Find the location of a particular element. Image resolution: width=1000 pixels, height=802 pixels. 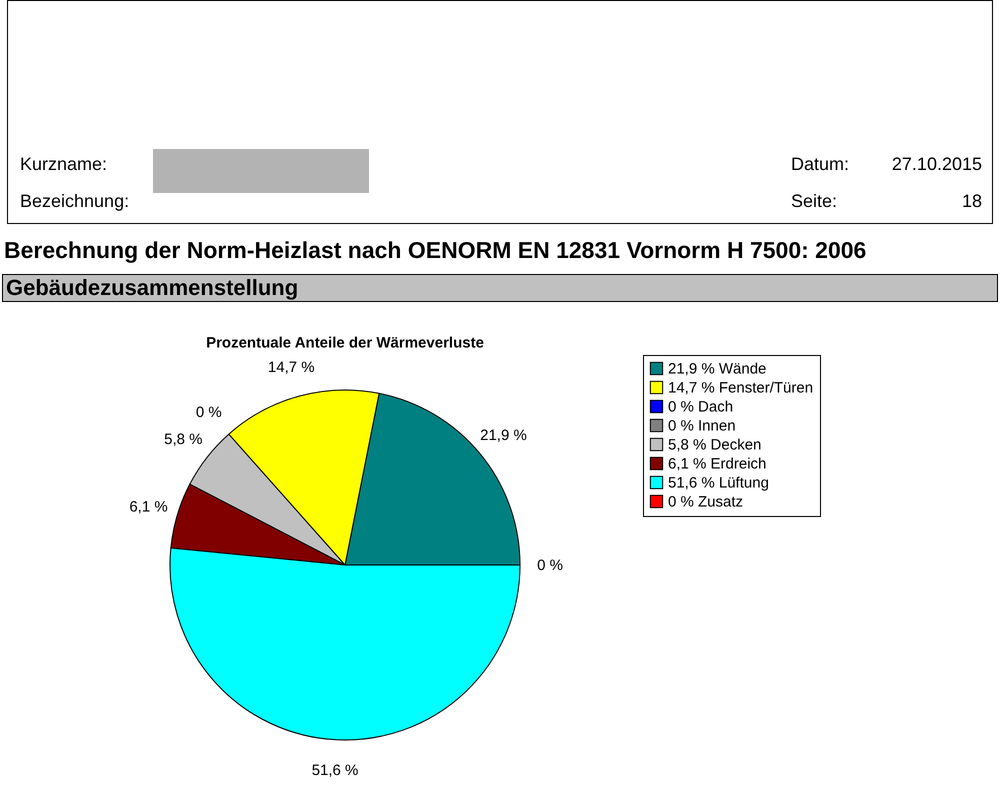

legend-label: 51,6 % Lüftung is located at coordinates (718, 483).